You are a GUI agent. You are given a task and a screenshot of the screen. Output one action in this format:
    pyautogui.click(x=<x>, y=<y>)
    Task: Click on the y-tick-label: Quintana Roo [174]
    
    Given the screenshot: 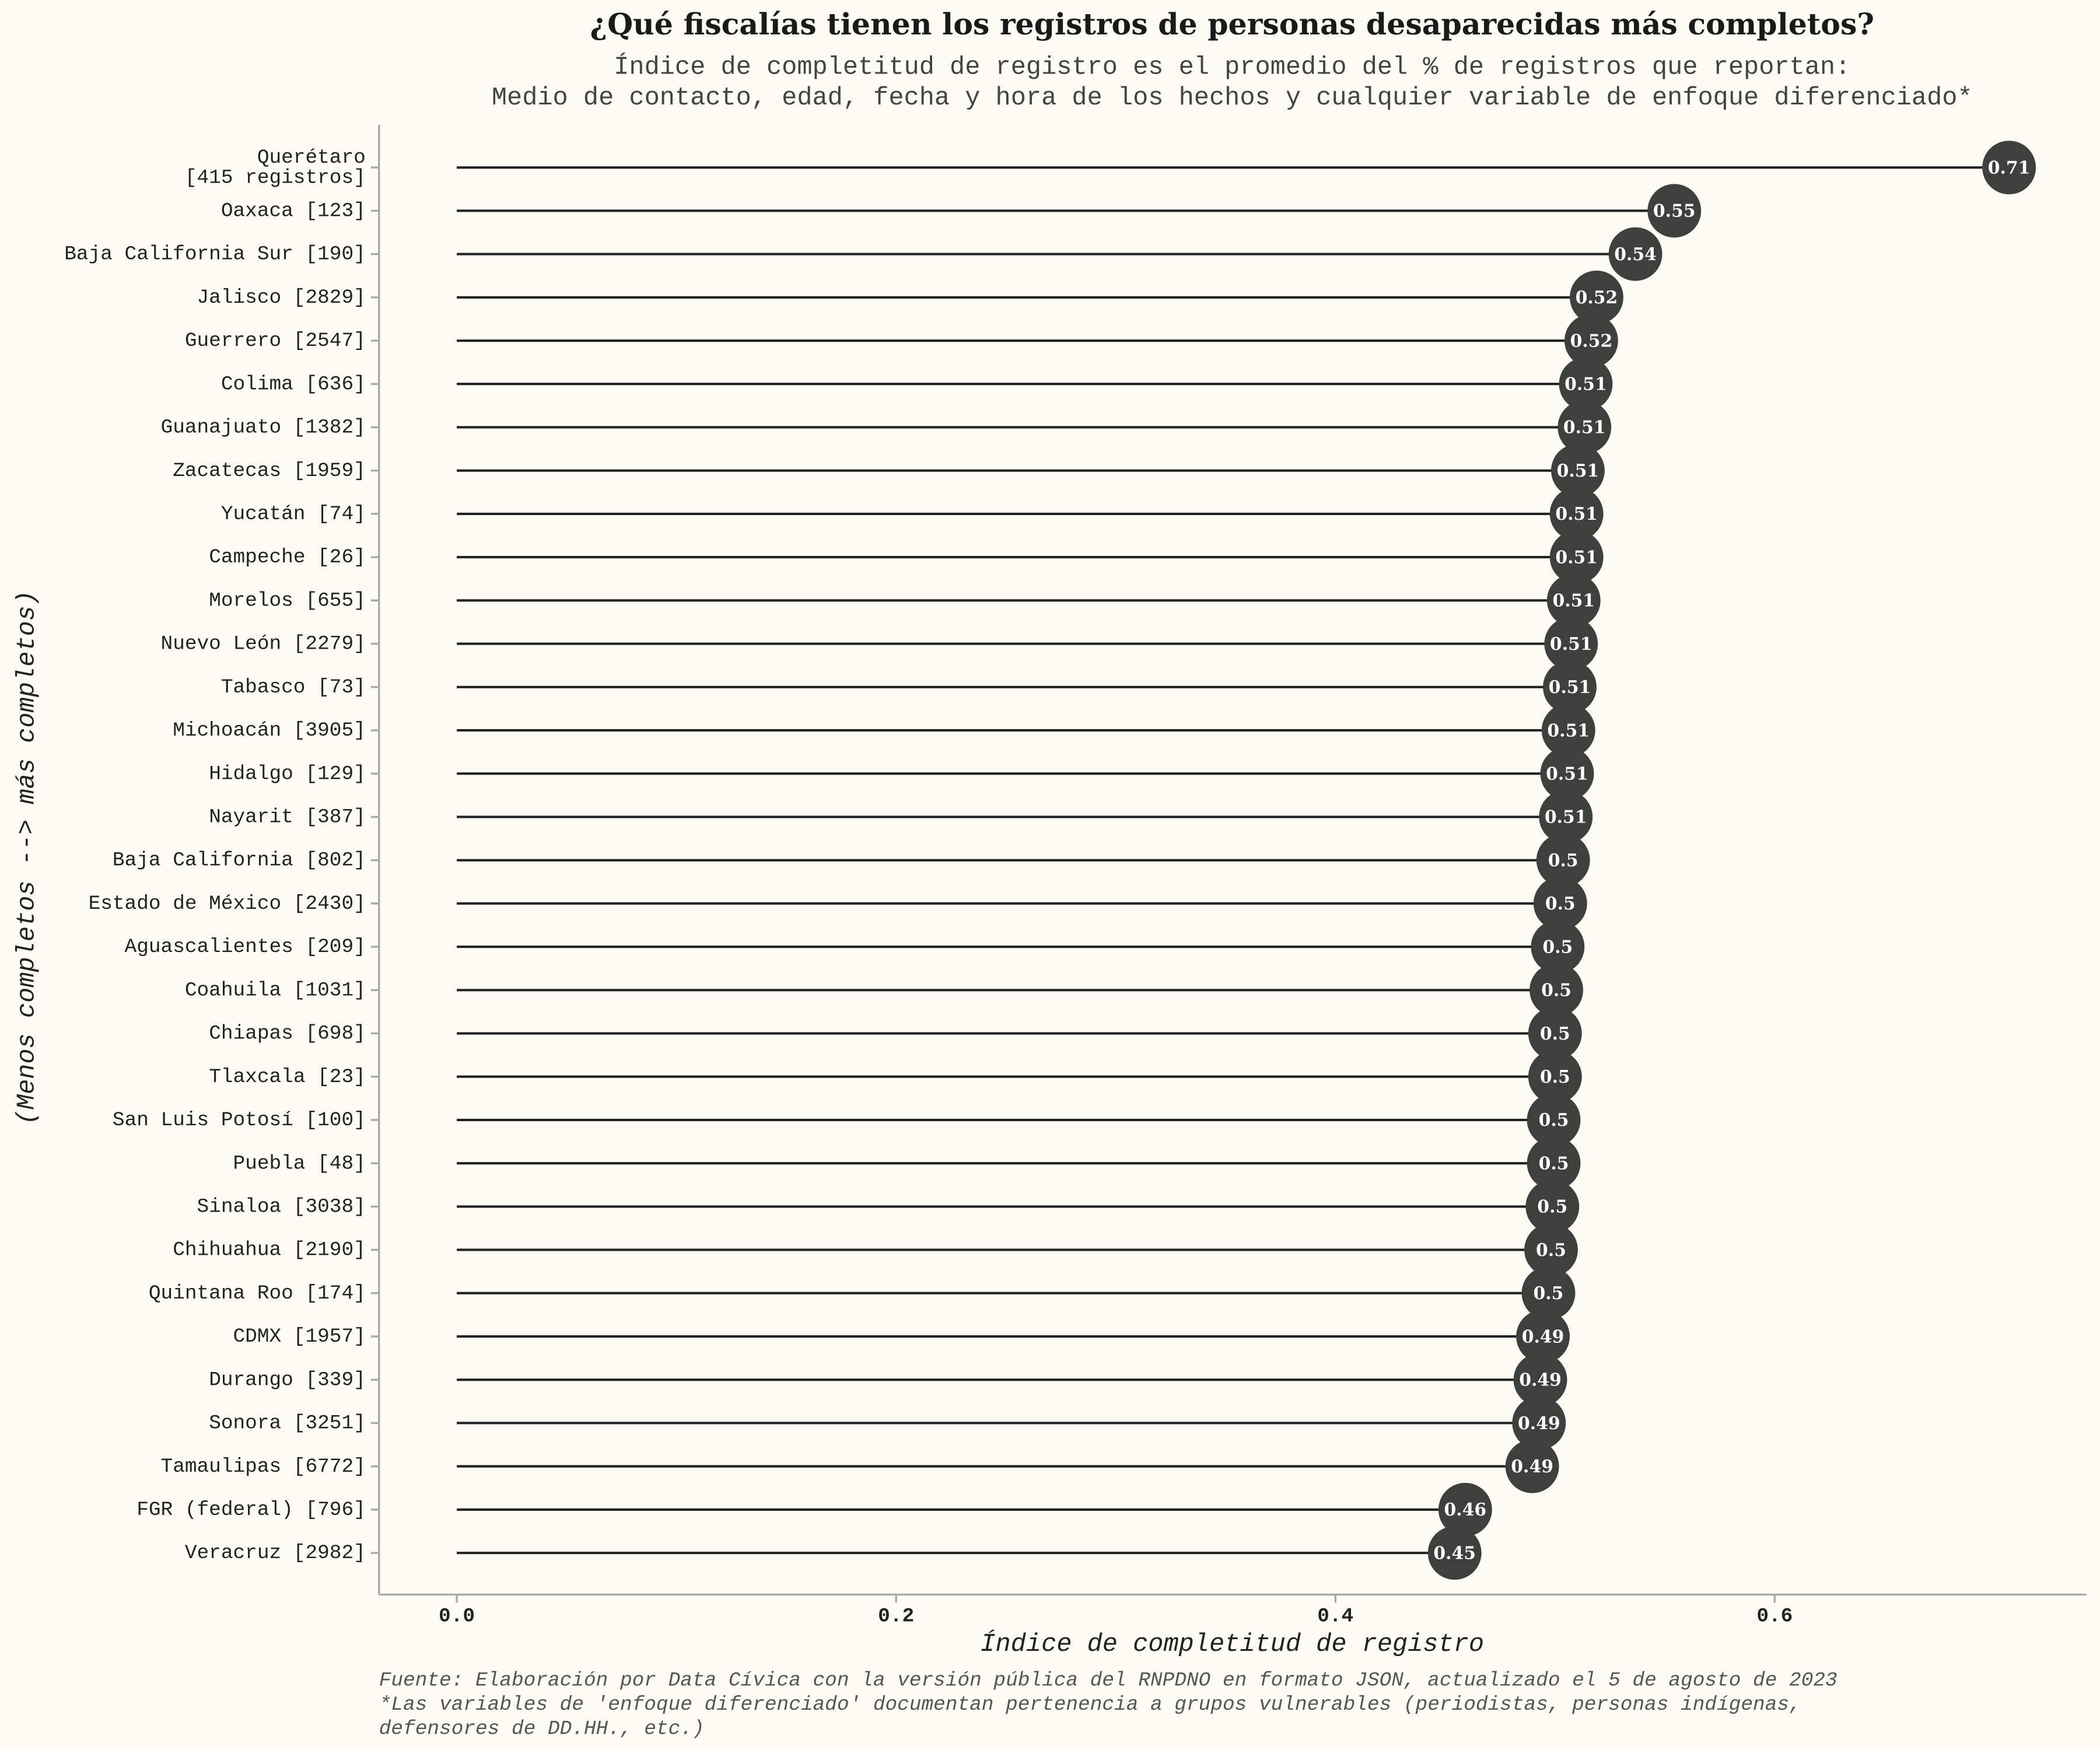 What is the action you would take?
    pyautogui.click(x=257, y=1293)
    